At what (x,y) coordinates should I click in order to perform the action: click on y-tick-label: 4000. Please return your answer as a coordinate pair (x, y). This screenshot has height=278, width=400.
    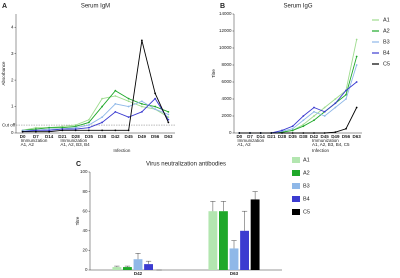
    Looking at the image, I should click on (226, 98).